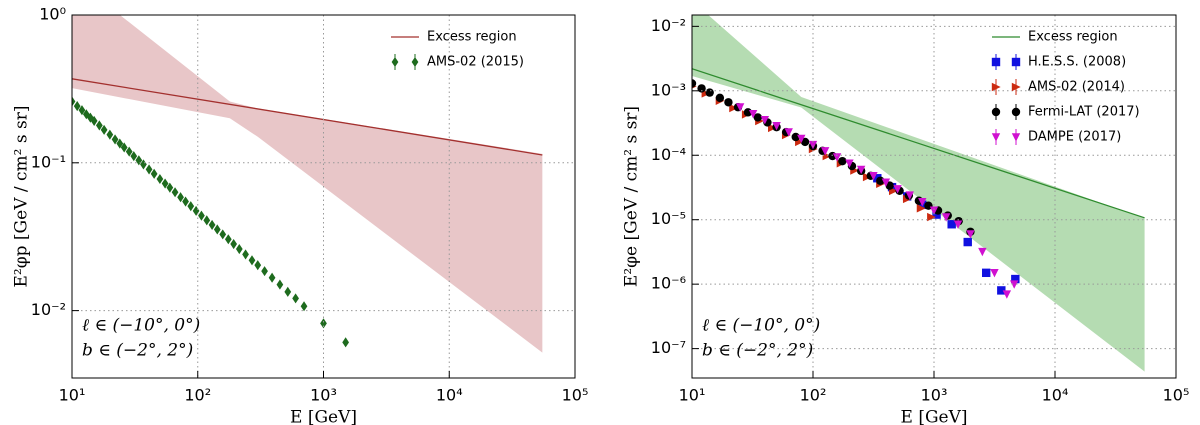  What do you see at coordinates (1077, 62) in the screenshot?
I see `legend-label: H.E.S.S. (2008)` at bounding box center [1077, 62].